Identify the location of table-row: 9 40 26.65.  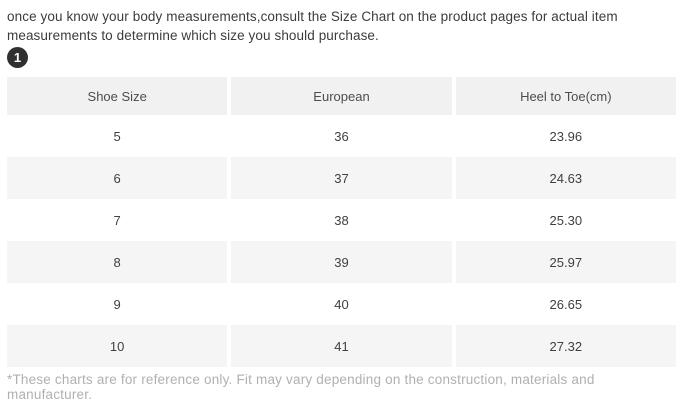
(341, 304).